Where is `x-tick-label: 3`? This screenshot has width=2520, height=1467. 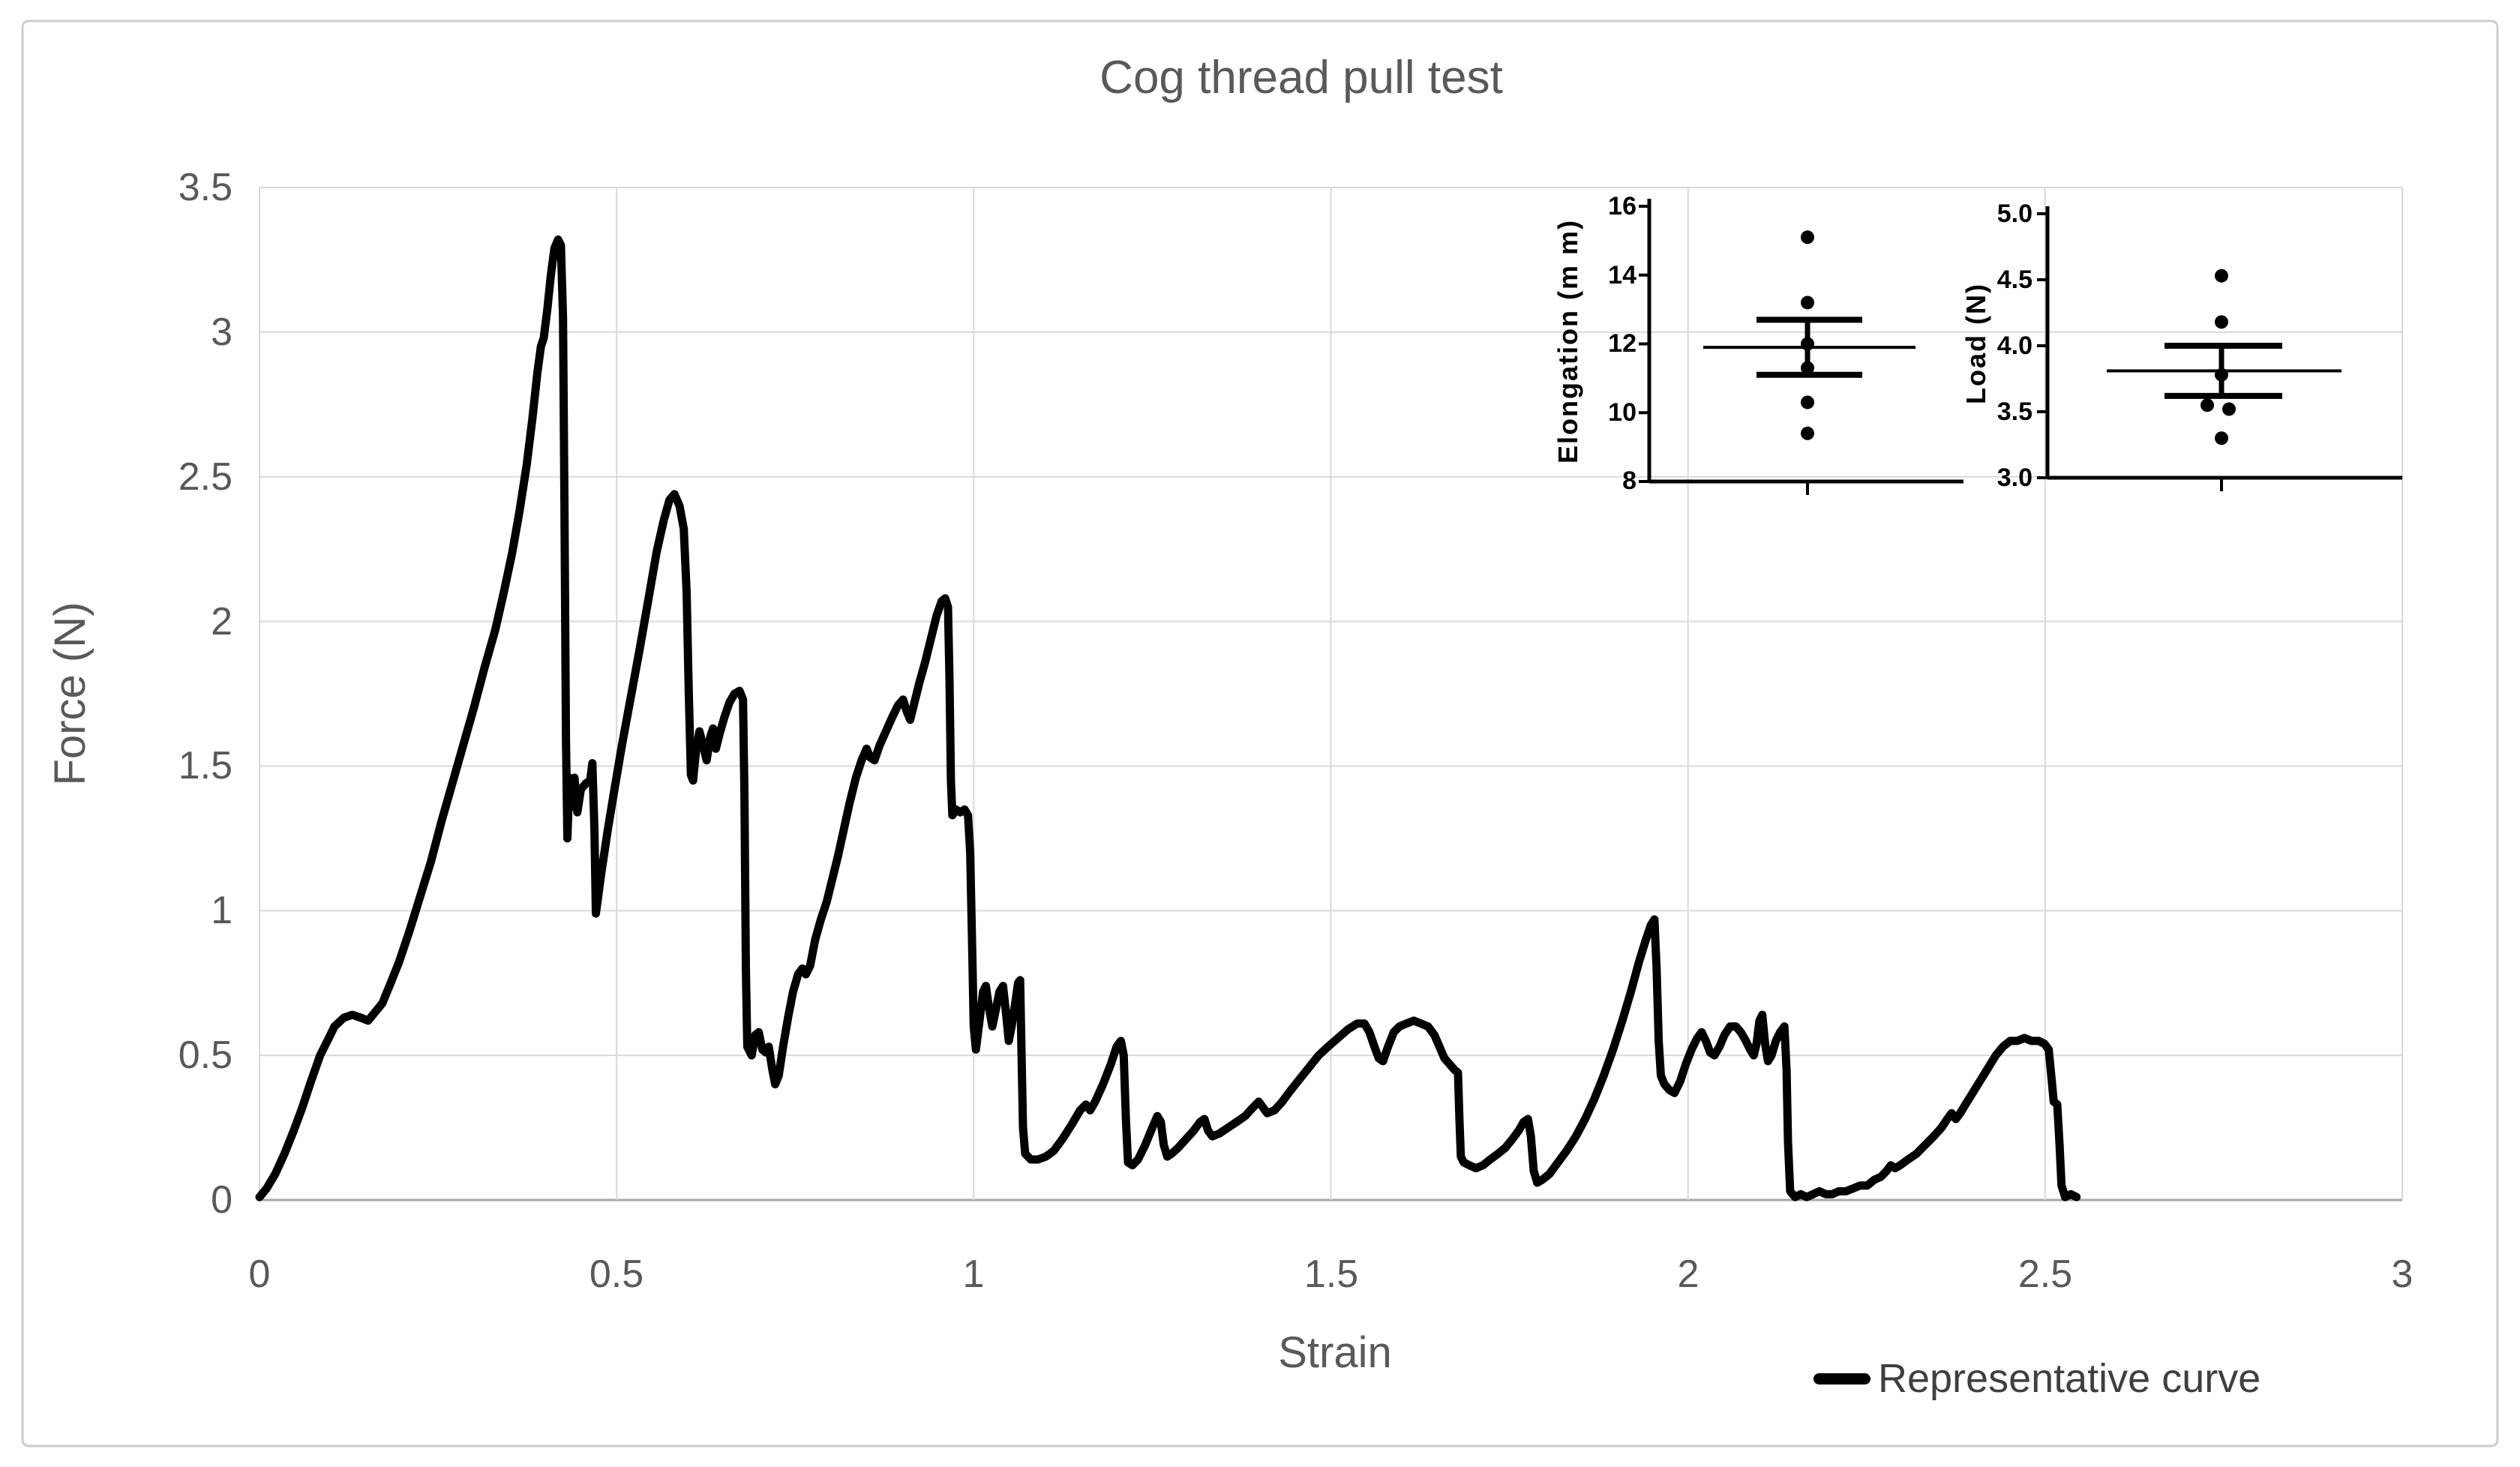 x-tick-label: 3 is located at coordinates (2402, 1274).